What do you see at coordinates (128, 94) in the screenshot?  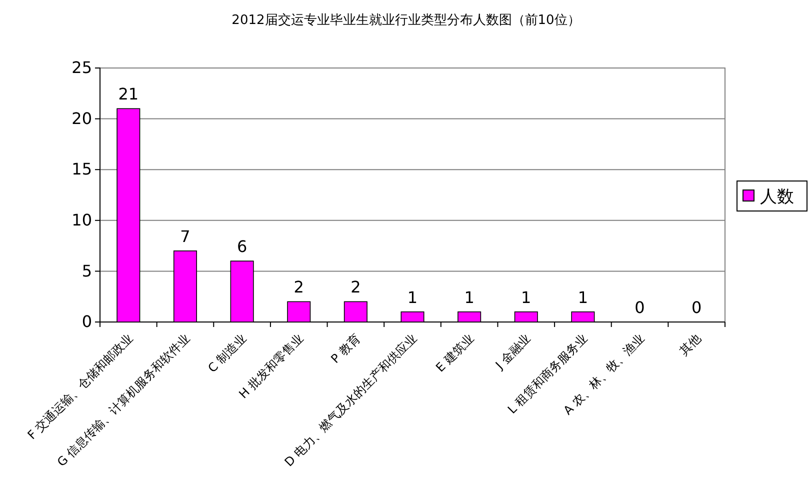 I see `data-label: 21` at bounding box center [128, 94].